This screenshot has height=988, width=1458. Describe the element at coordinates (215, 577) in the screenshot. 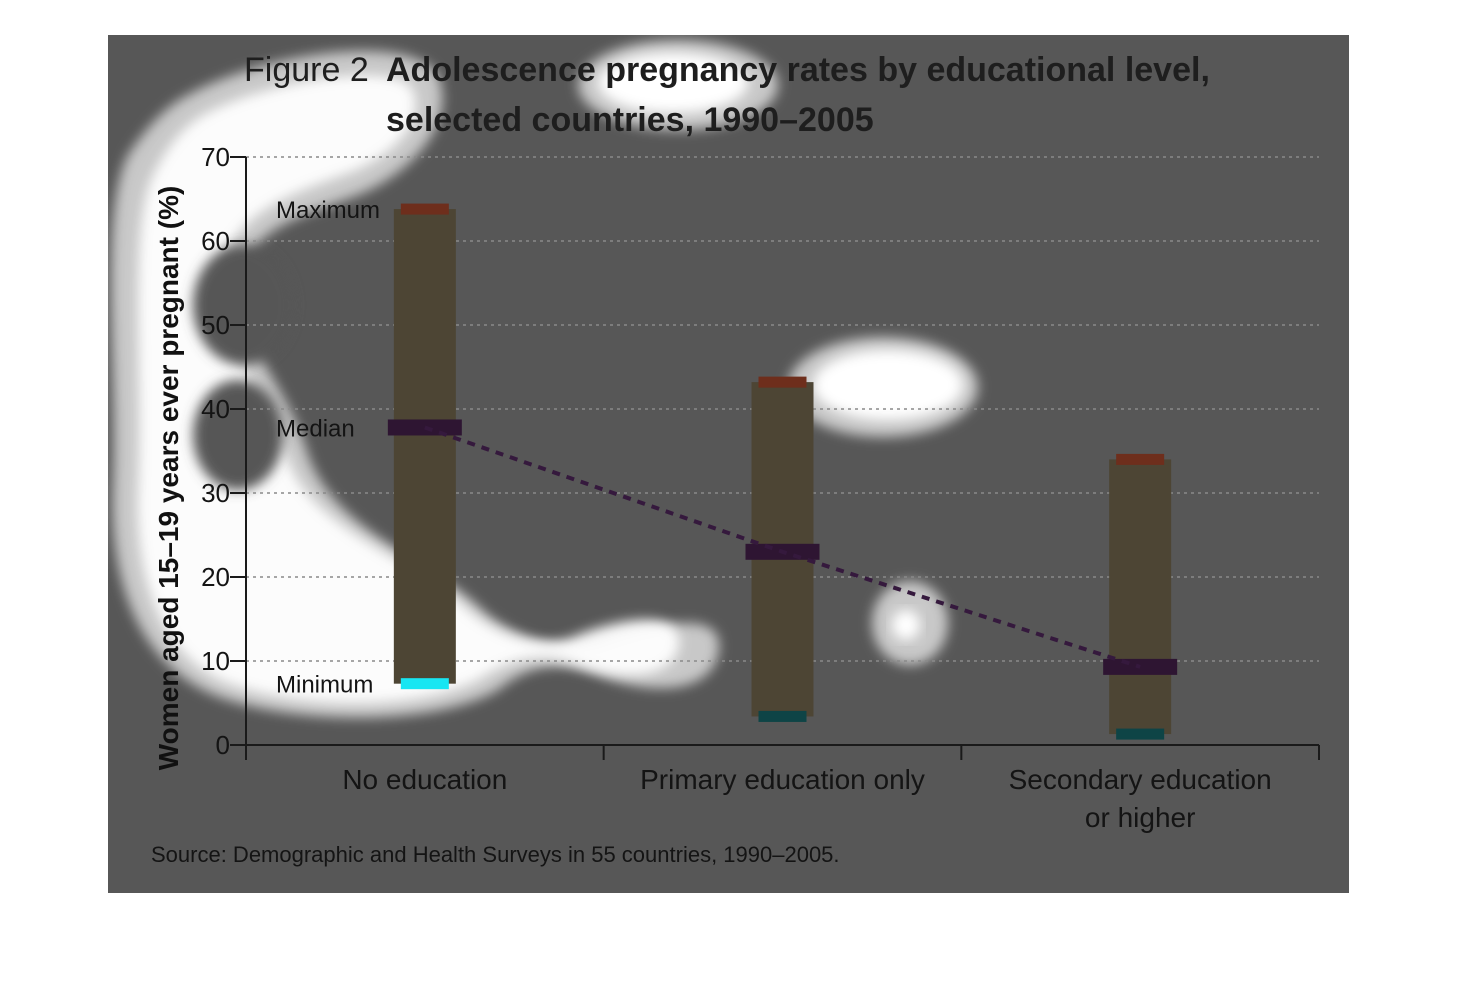

I see `y-tick-label-20: 20` at that location.